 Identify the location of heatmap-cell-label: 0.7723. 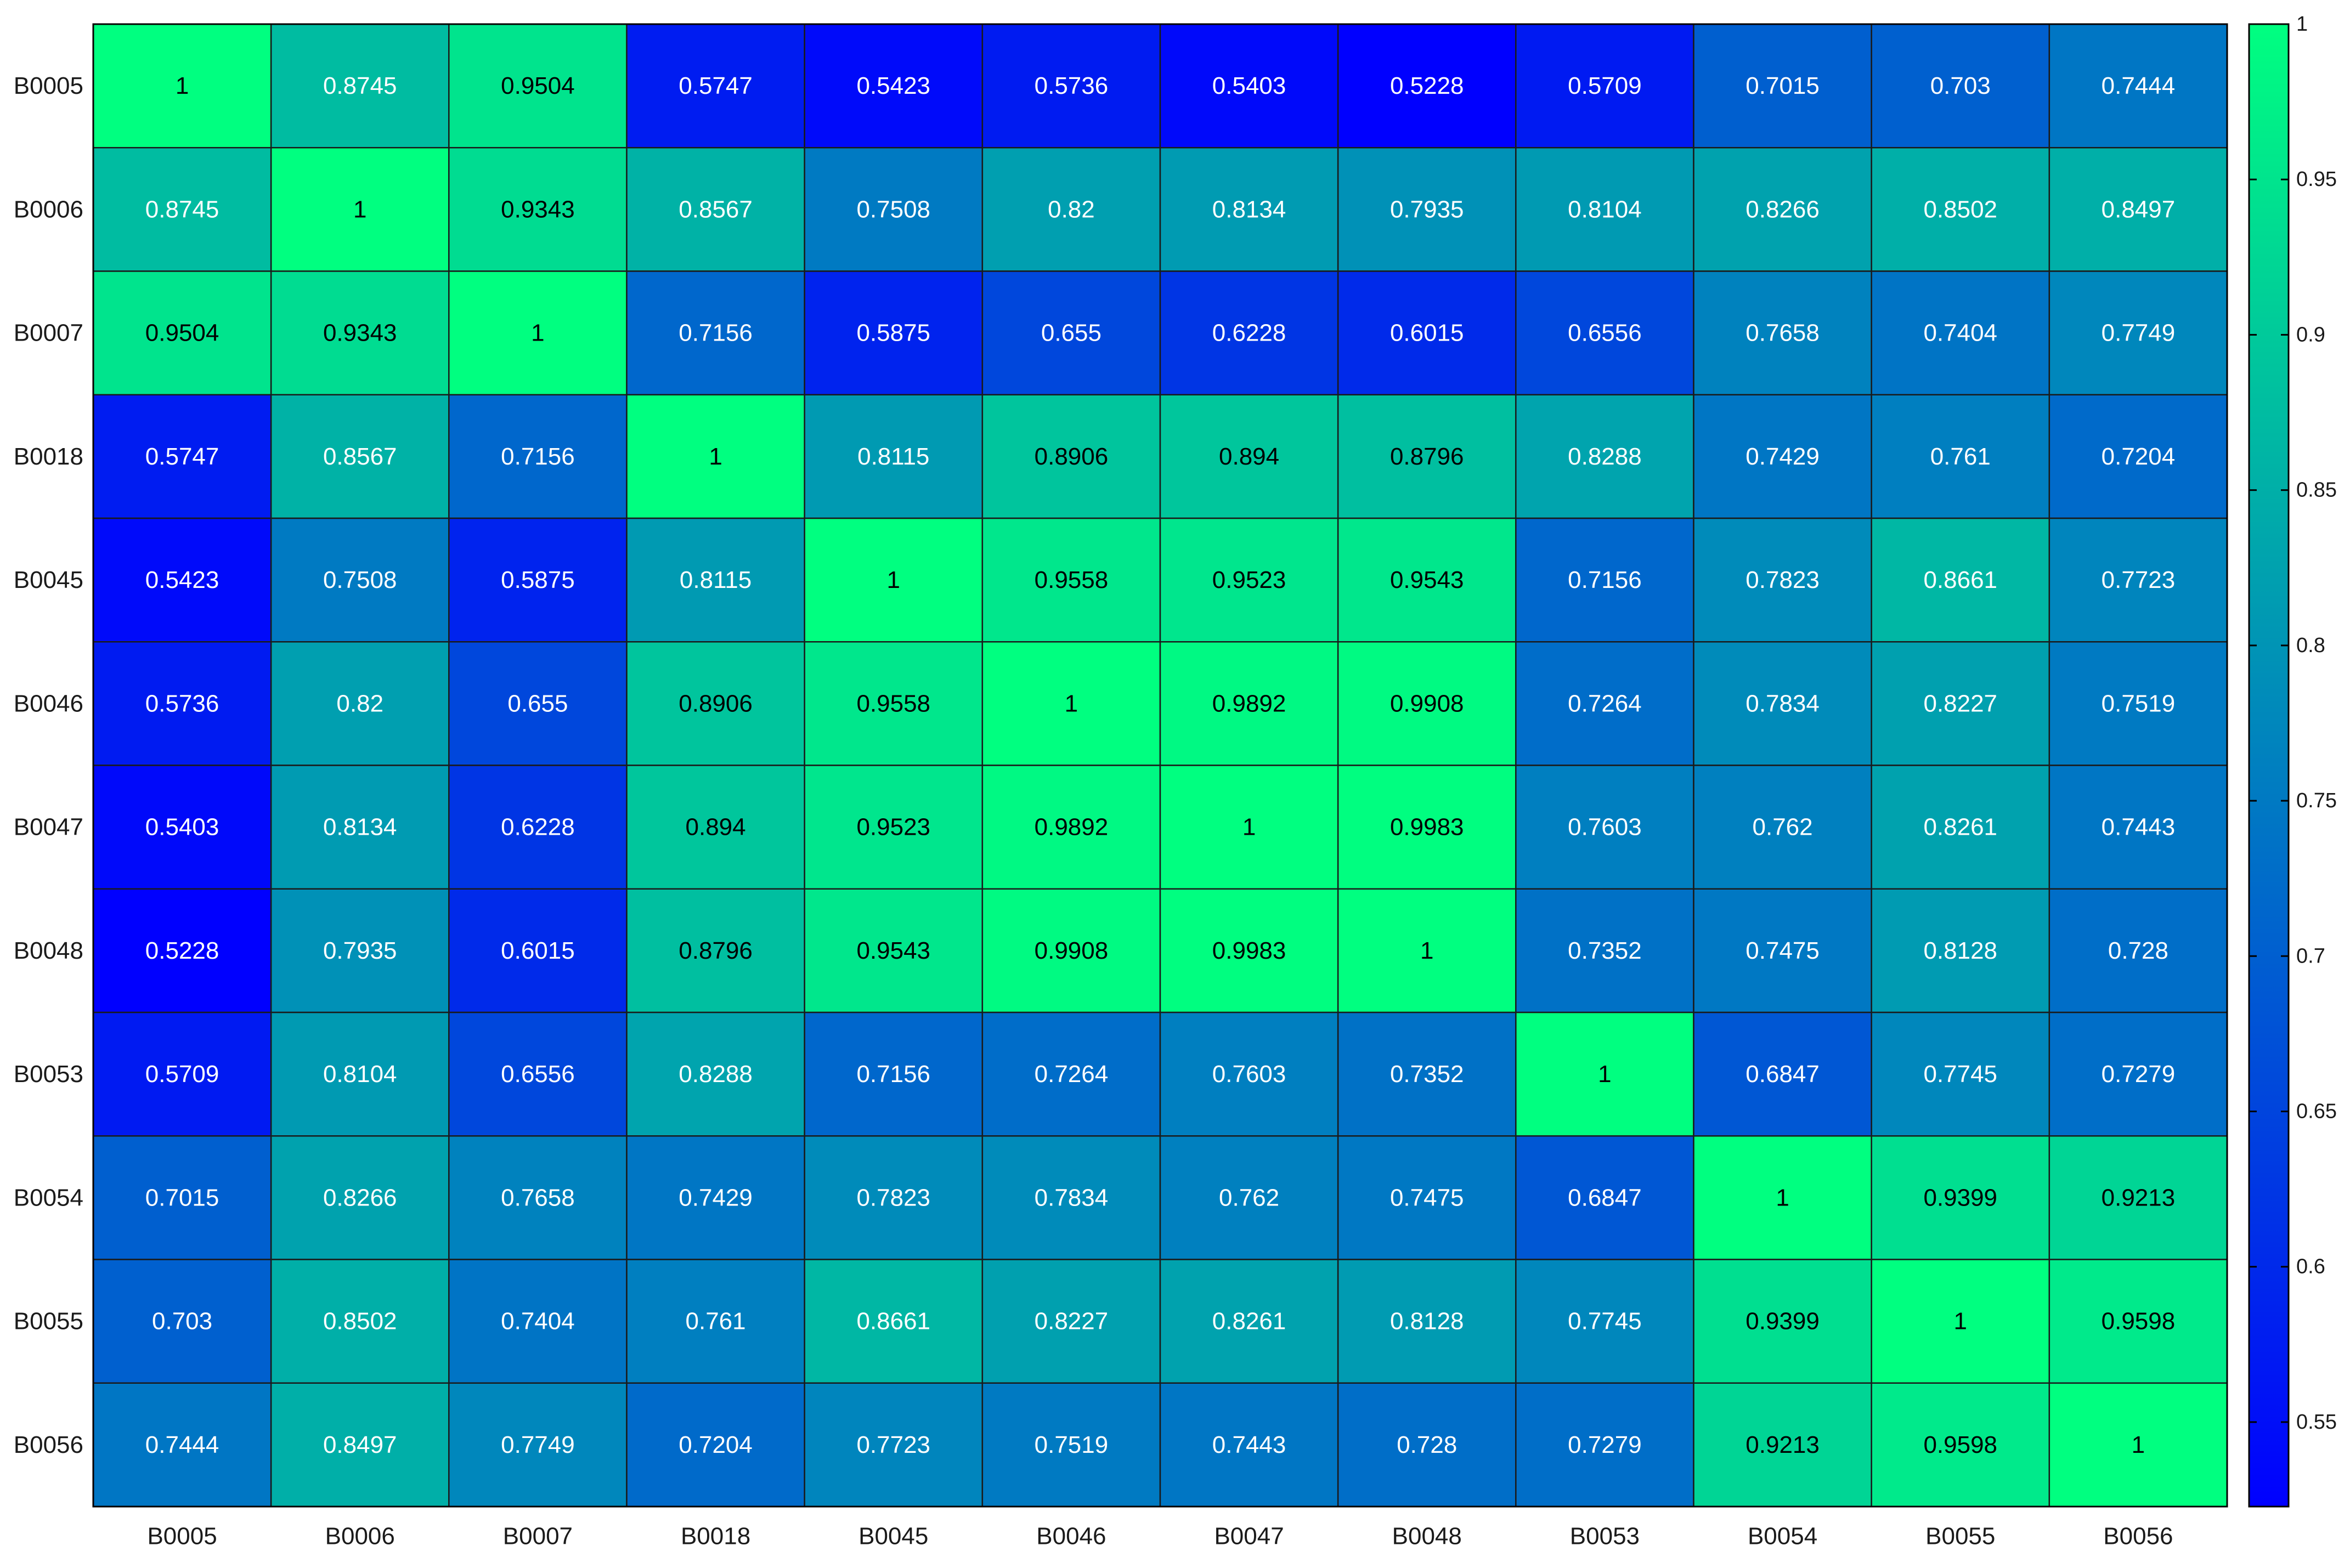
(893, 1444).